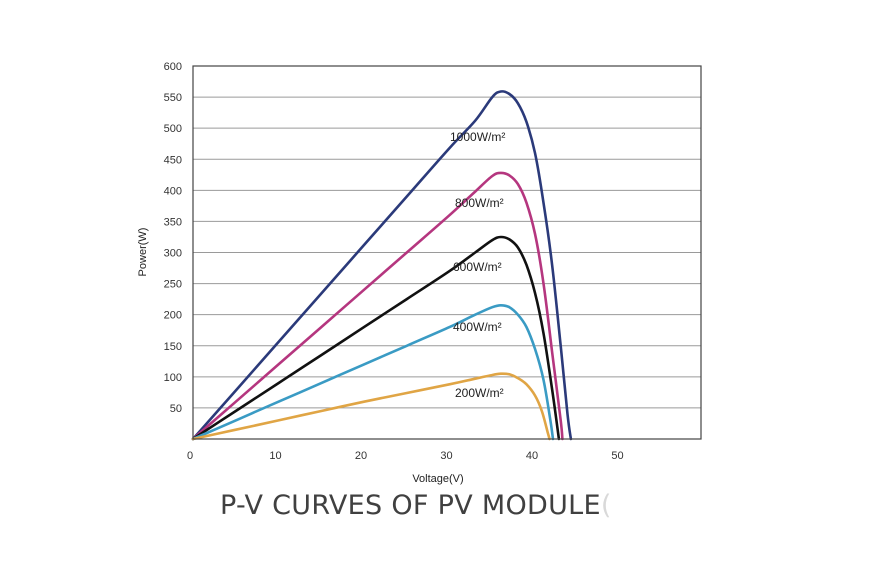  What do you see at coordinates (479, 393) in the screenshot?
I see `series-label-4: 200W/m²` at bounding box center [479, 393].